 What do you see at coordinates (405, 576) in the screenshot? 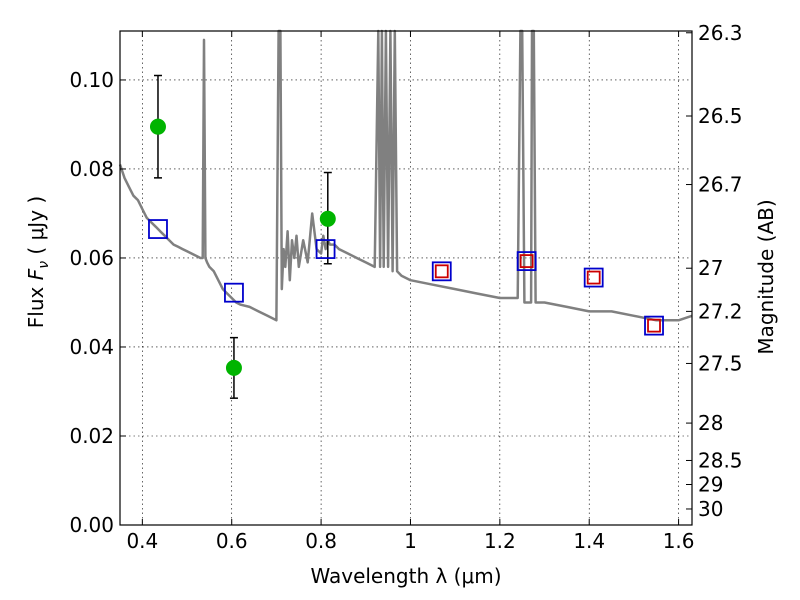
I see `x-axis-label: Wavelength λ (μm)` at bounding box center [405, 576].